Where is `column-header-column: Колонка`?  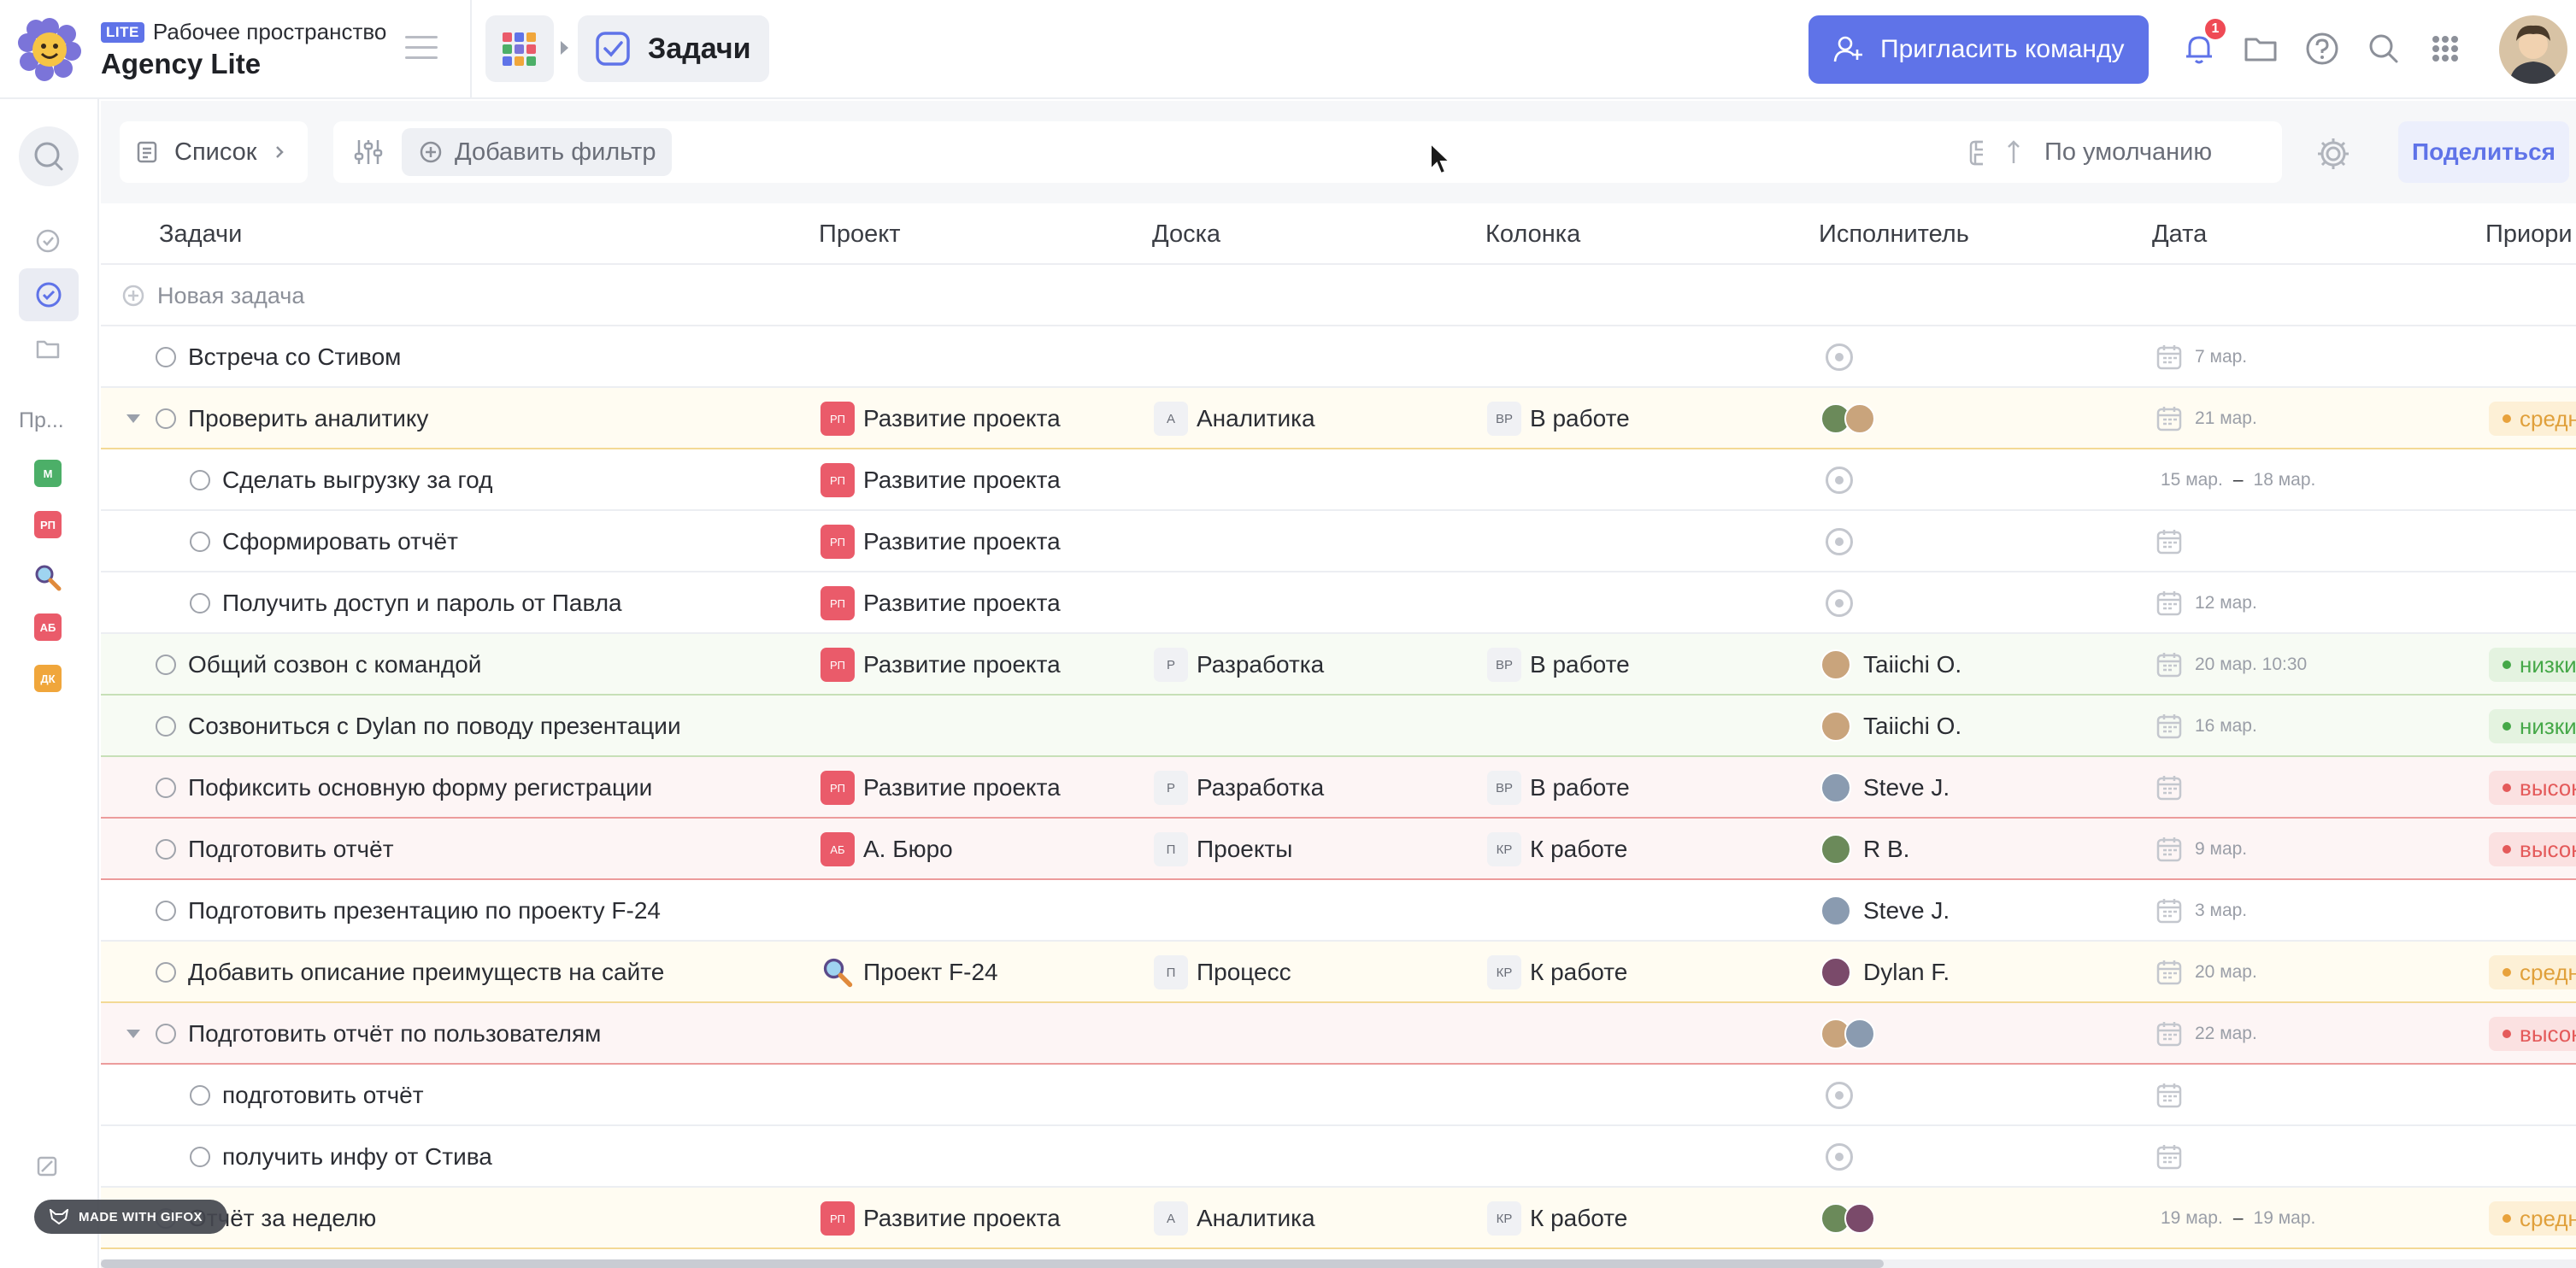
column-header-column: Колонка is located at coordinates (1533, 234).